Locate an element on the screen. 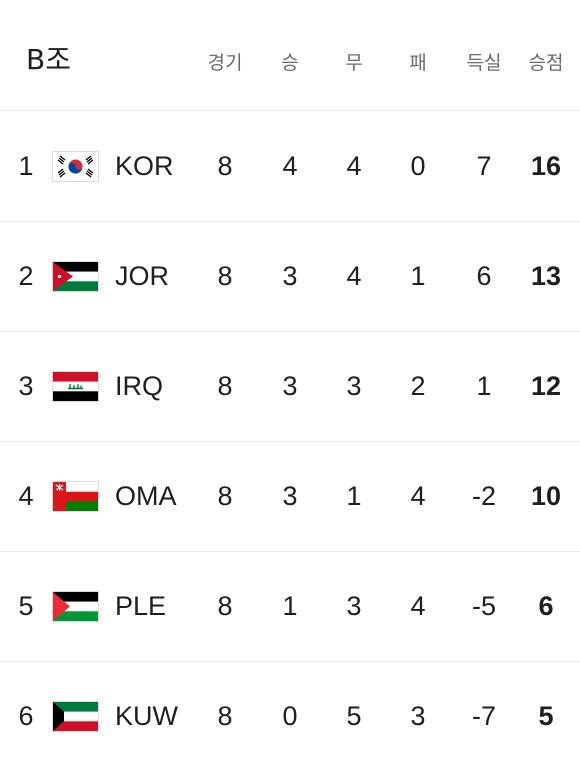 The image size is (580, 772). table-row: 2 JOR 8 3 4 1 6 13 is located at coordinates (290, 277).